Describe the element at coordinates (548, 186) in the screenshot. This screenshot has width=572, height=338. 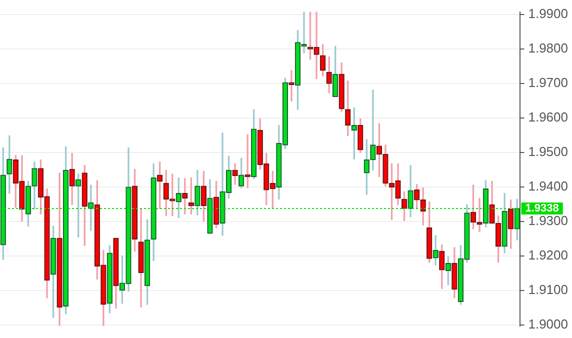
I see `y-tick-label: 1.9400` at that location.